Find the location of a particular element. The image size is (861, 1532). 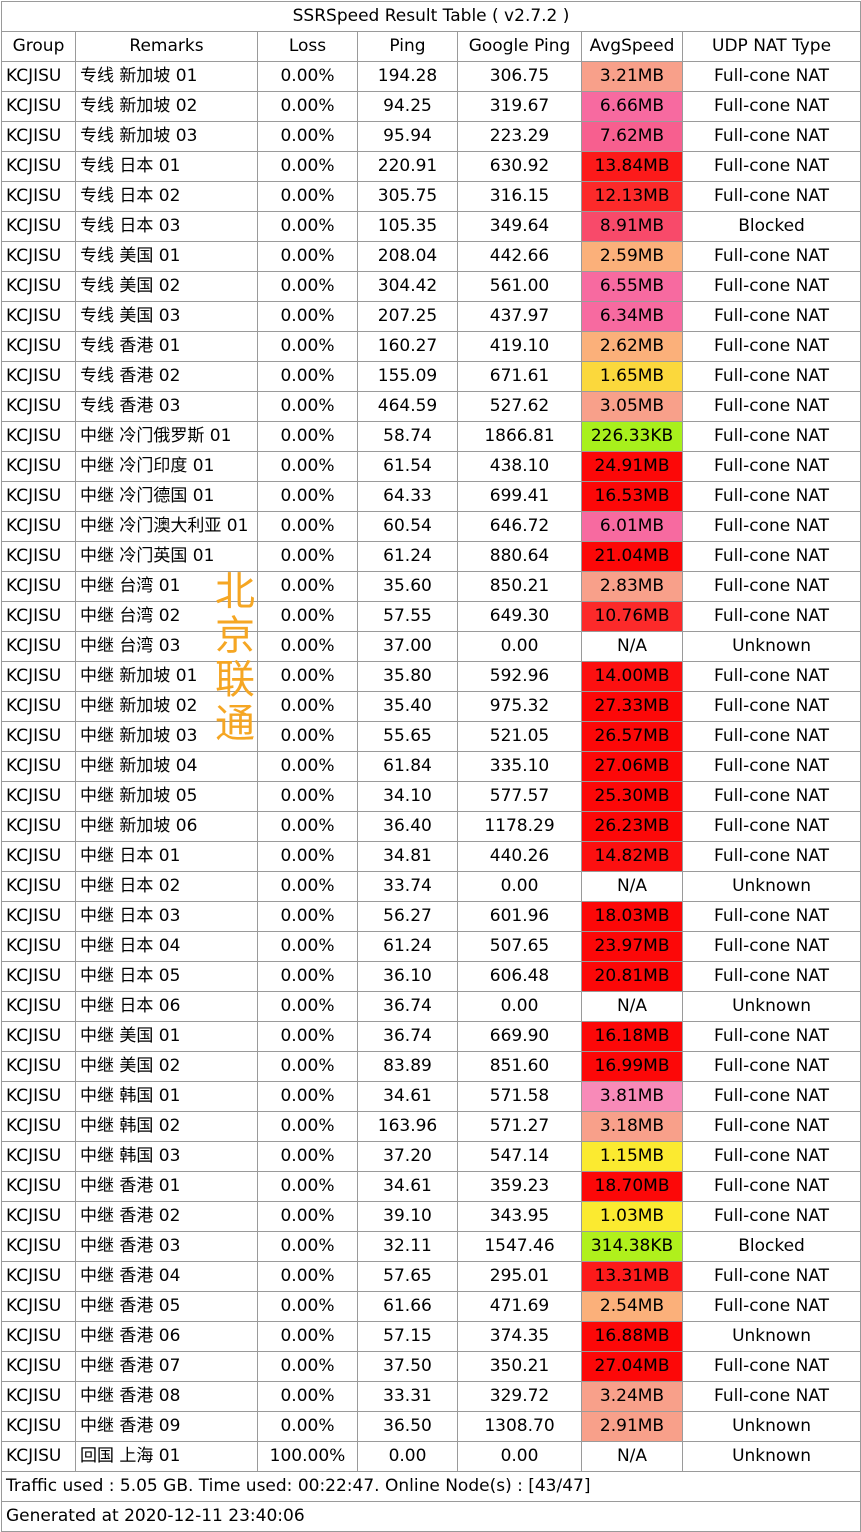

cell-avg-speed: 16.18MB is located at coordinates (632, 1036).